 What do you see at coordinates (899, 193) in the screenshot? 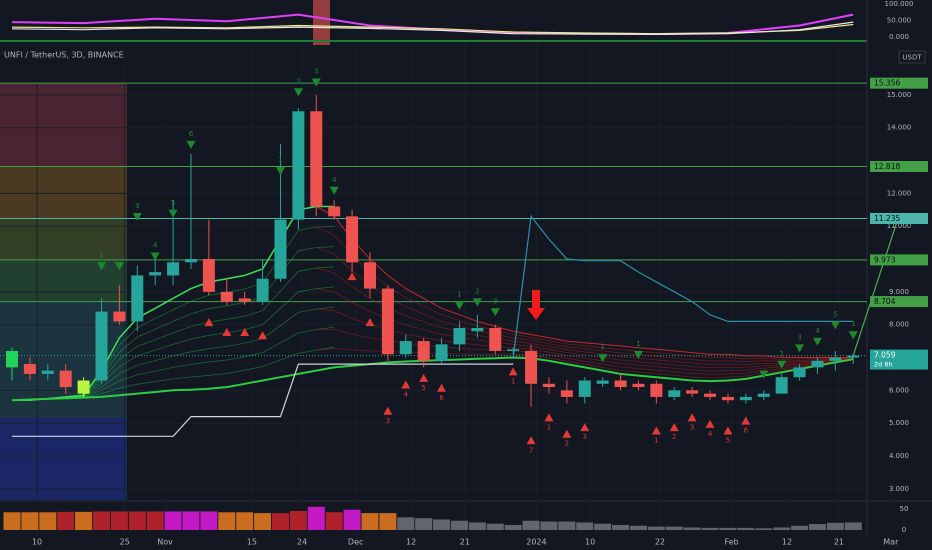
I see `y-tick-label: 12.000` at bounding box center [899, 193].